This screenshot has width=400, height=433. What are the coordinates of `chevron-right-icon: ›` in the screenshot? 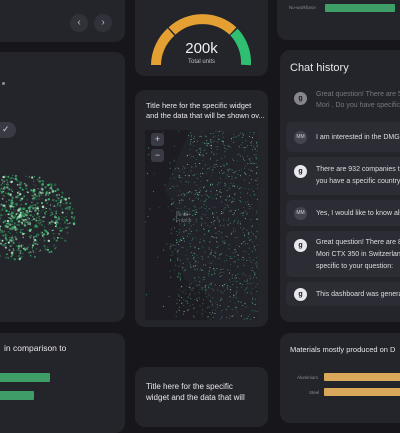 It's located at (102, 22).